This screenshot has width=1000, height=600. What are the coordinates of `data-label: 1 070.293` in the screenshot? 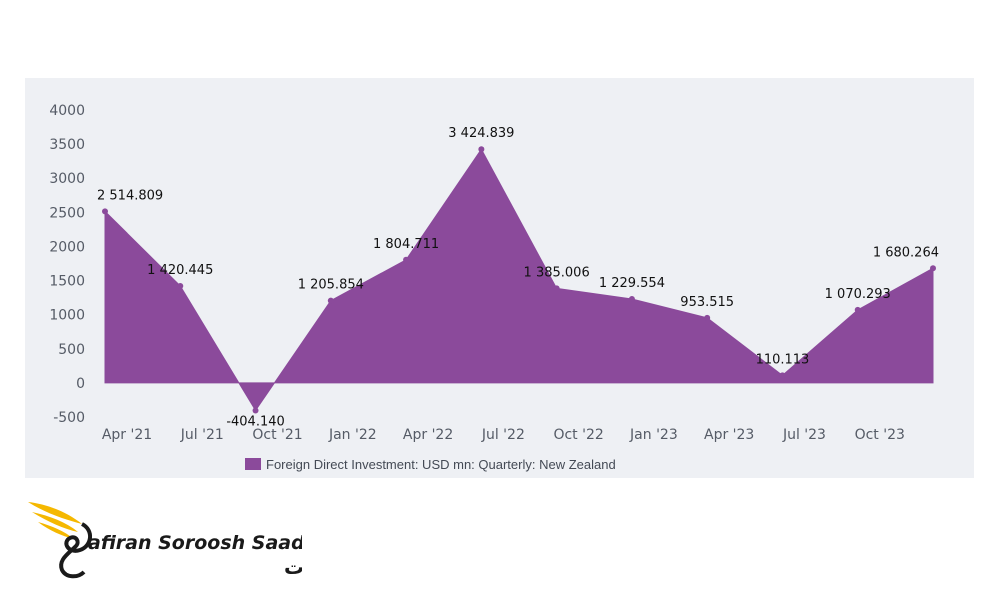 It's located at (858, 294).